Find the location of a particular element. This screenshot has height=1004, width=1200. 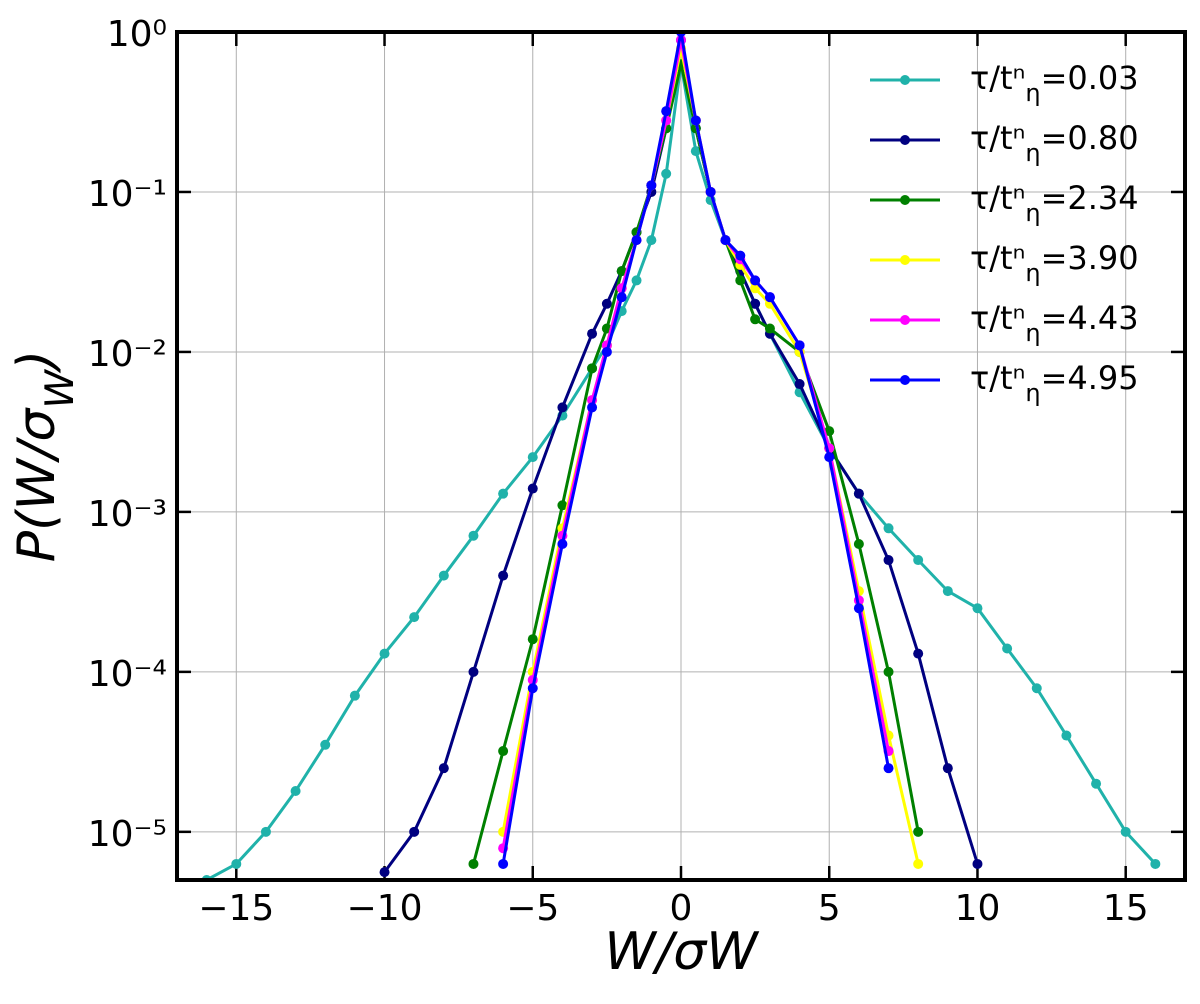

x-tick-label: 10 is located at coordinates (978, 908).